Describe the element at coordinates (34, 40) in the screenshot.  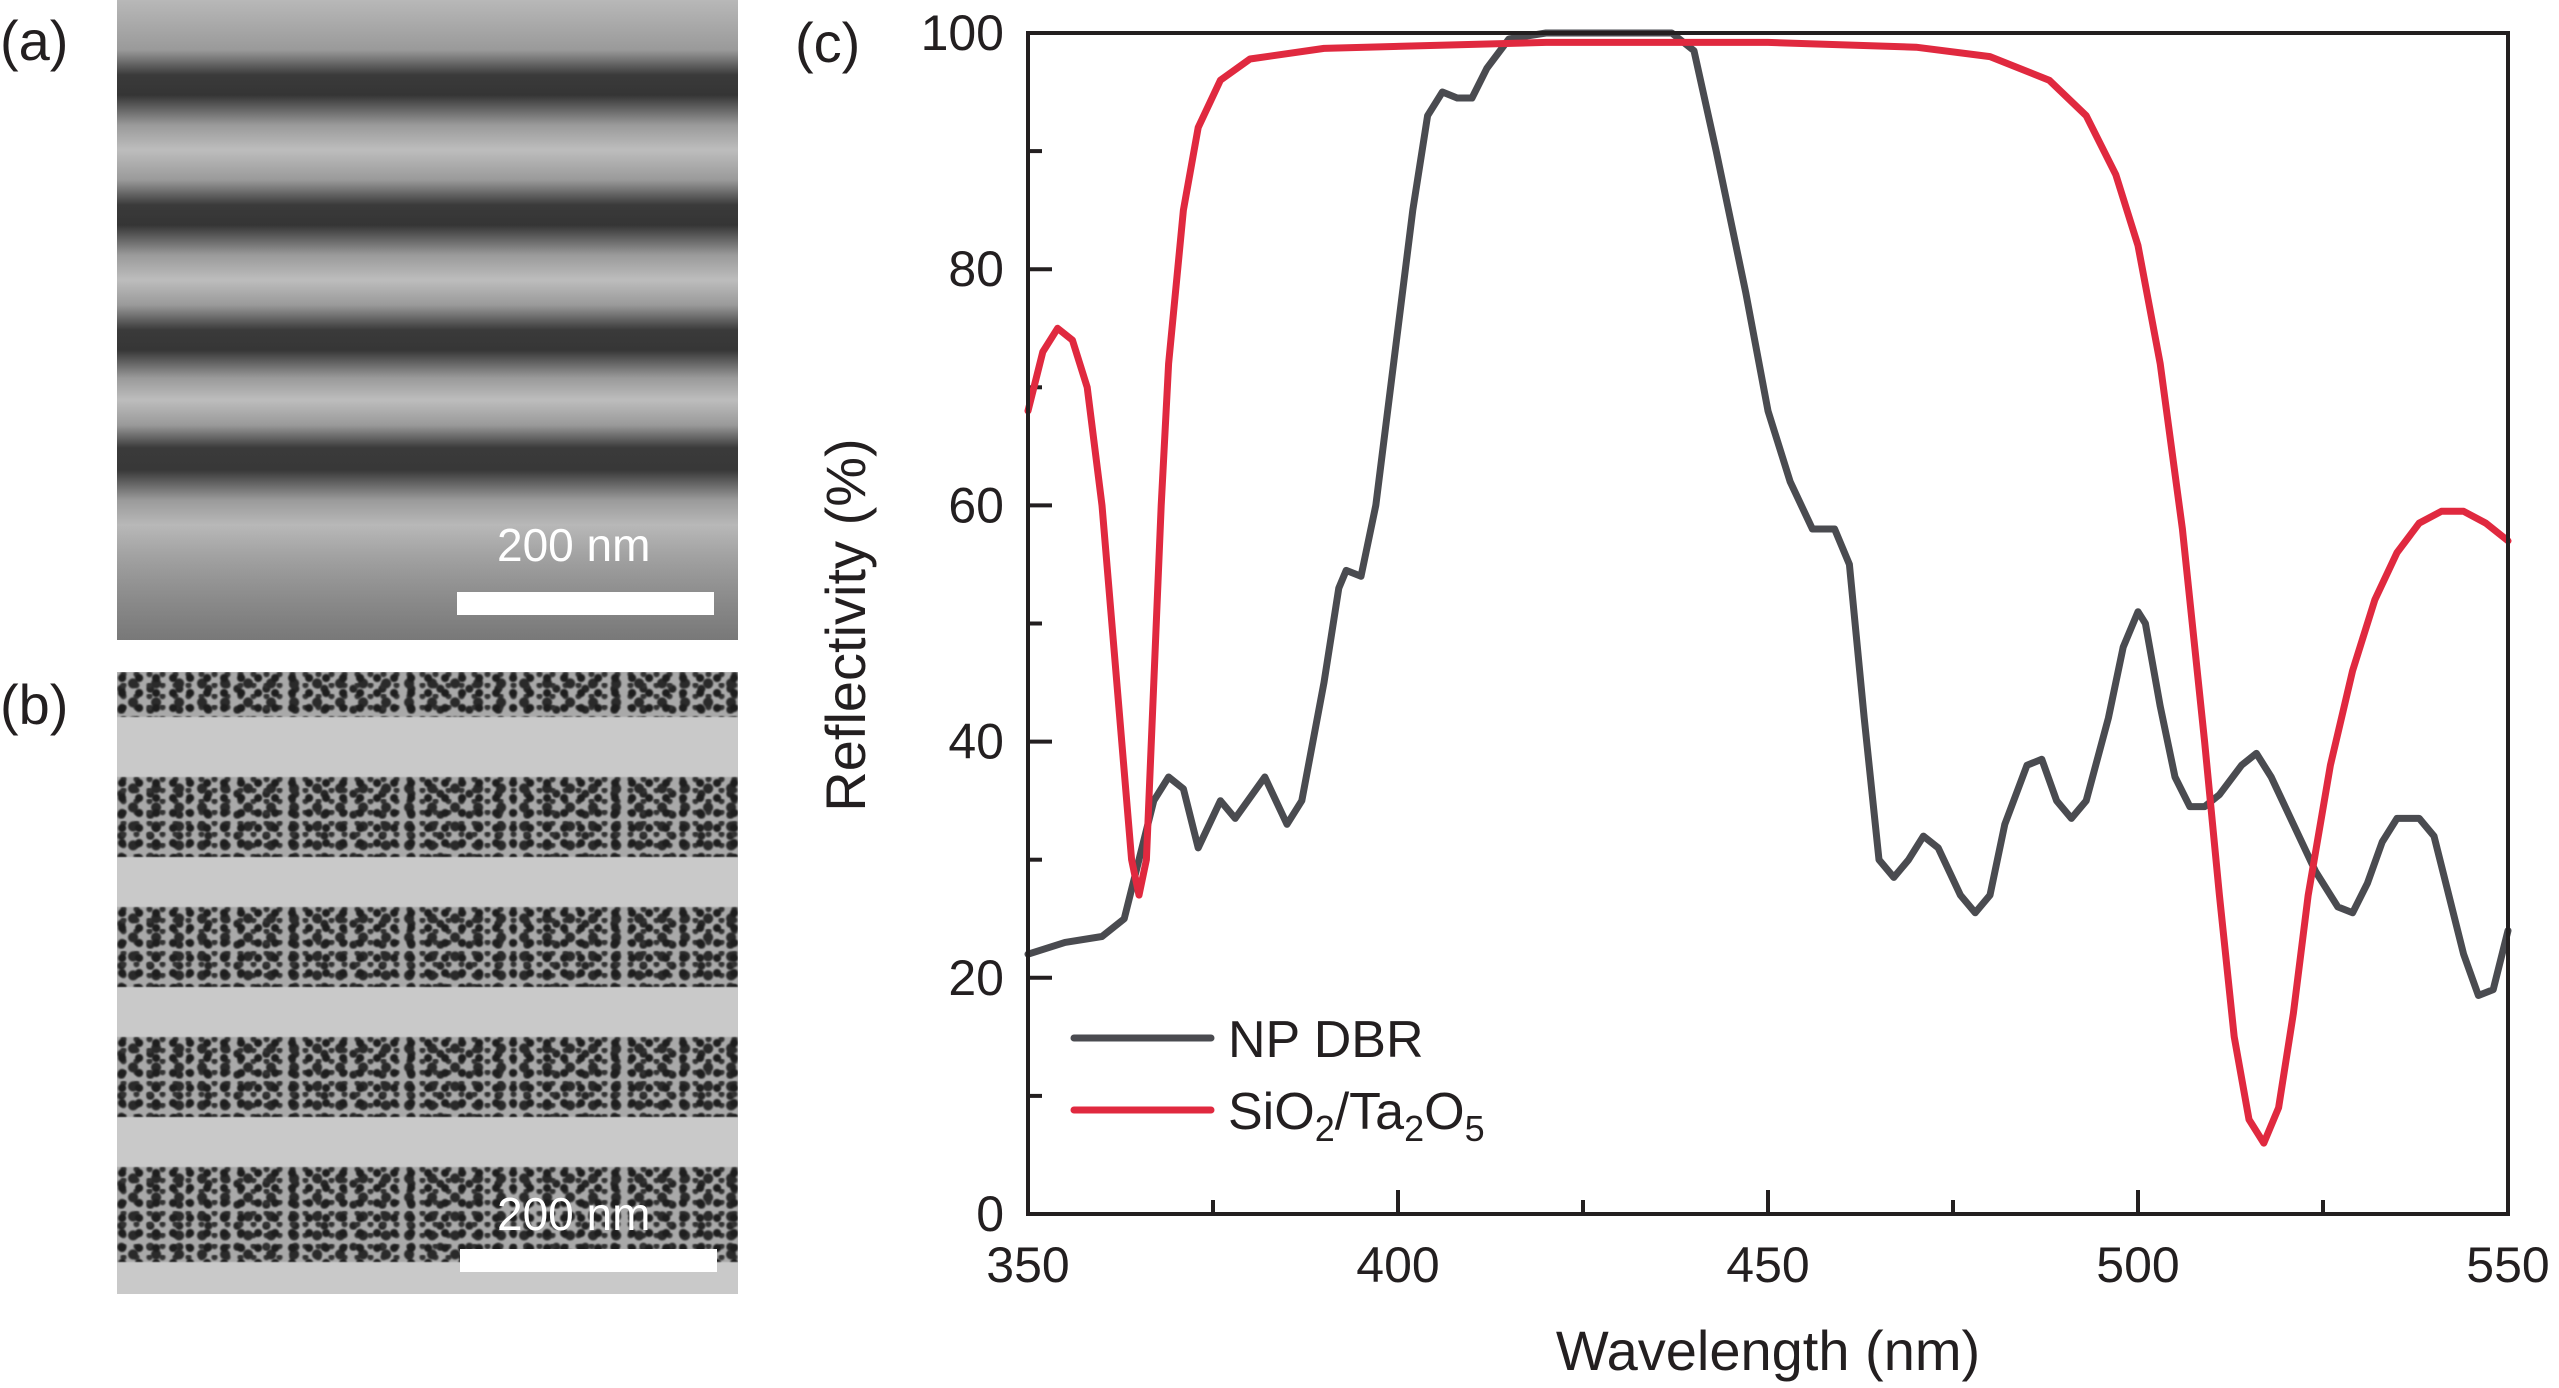
I see `panel-a-label: (a)` at that location.